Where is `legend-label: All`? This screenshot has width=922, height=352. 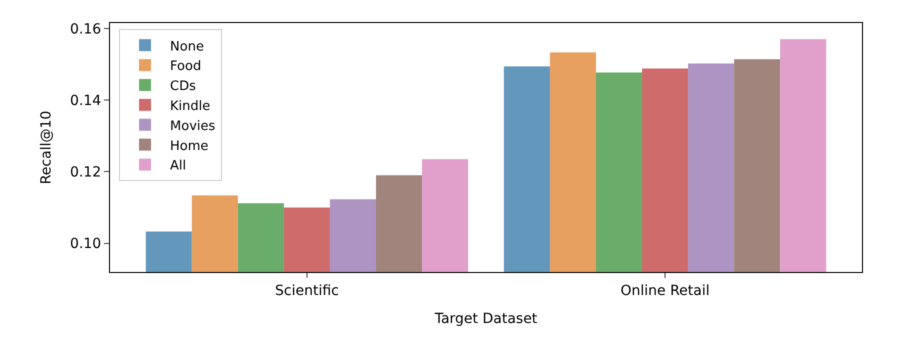
legend-label: All is located at coordinates (178, 166).